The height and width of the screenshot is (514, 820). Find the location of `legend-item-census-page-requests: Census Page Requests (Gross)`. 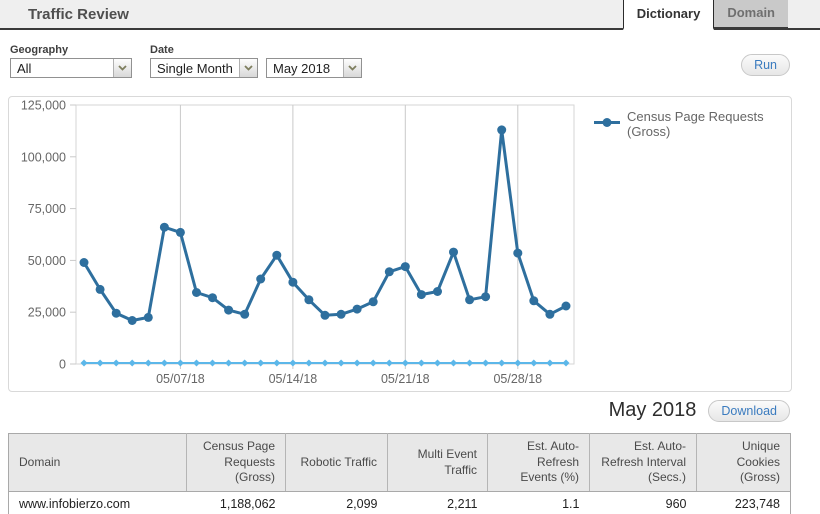

legend-item-census-page-requests: Census Page Requests (Gross) is located at coordinates (692, 124).